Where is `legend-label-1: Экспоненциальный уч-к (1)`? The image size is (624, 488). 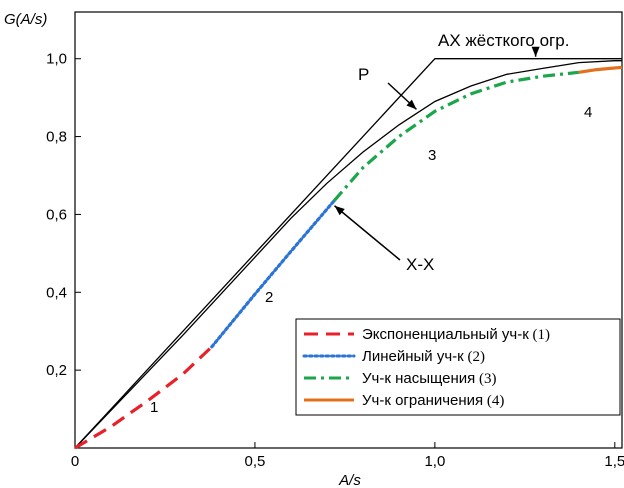 legend-label-1: Экспоненциальный уч-к (1) is located at coordinates (456, 334).